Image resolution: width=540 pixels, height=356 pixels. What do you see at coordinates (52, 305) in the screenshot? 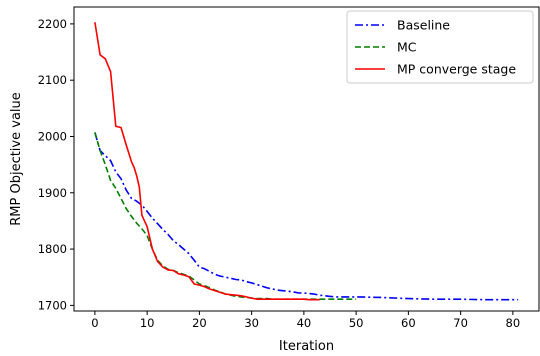
I see `y-tick-label: 1700` at bounding box center [52, 305].